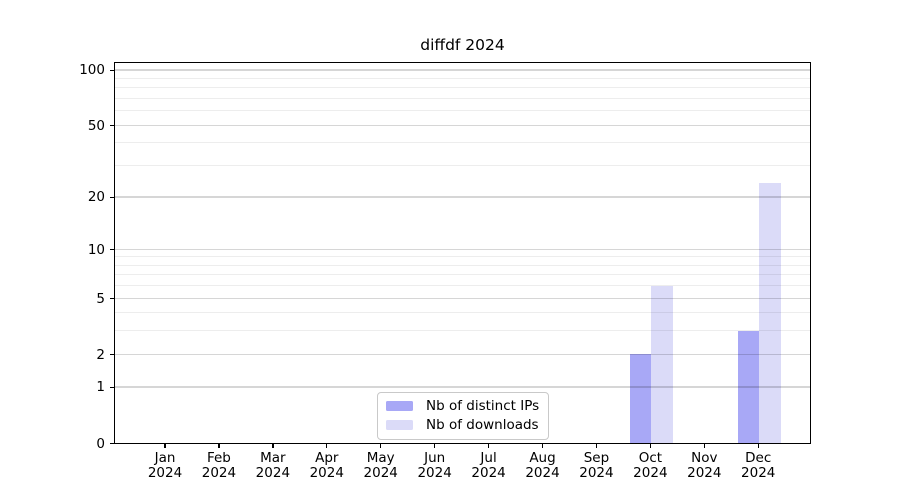 Image resolution: width=900 pixels, height=500 pixels. What do you see at coordinates (165, 458) in the screenshot?
I see `x-tick-month: Jan` at bounding box center [165, 458].